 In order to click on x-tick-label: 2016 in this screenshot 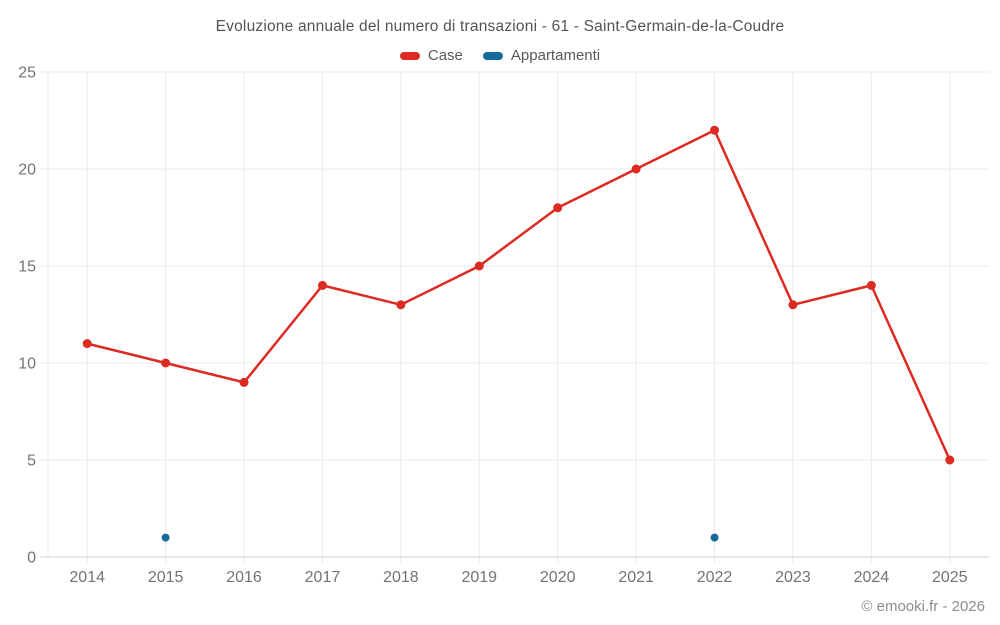, I will do `click(244, 577)`.